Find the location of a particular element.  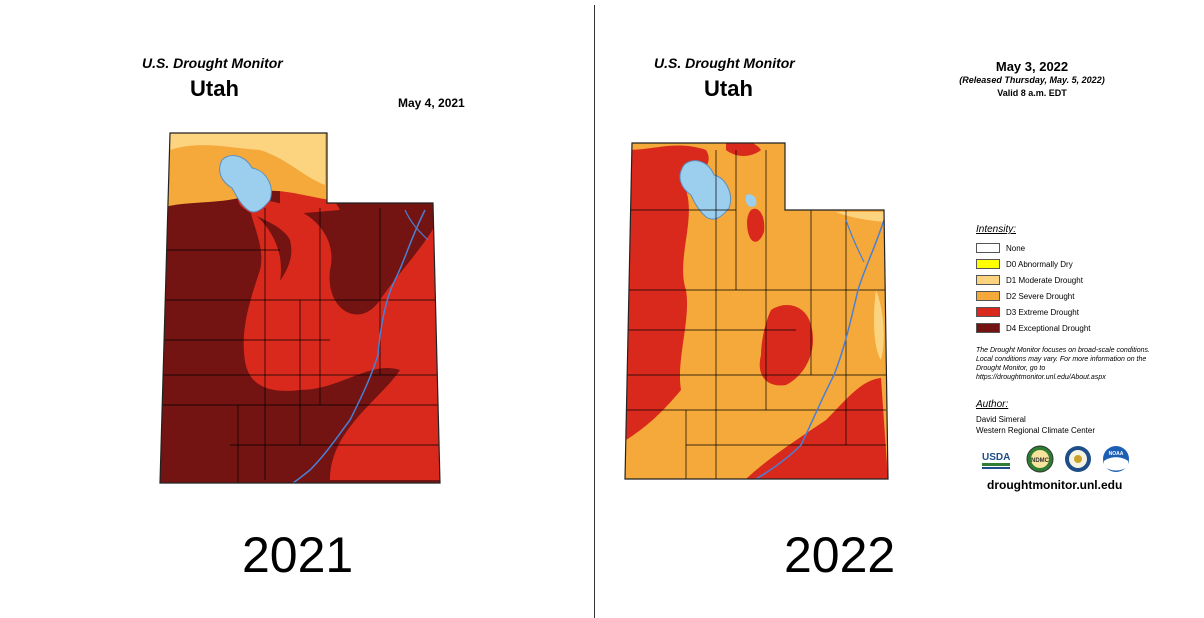

release-date: (Released Thursday, May. 5, 2022) is located at coordinates (1032, 80).